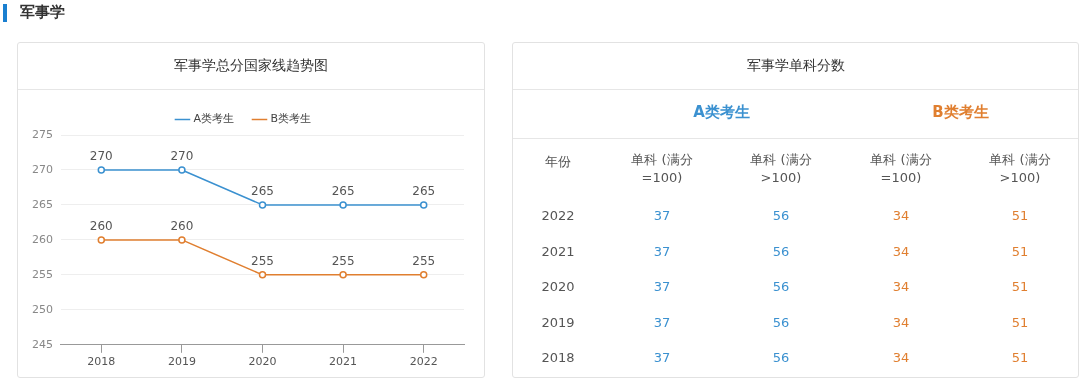 Image resolution: width=1080 pixels, height=378 pixels. What do you see at coordinates (42, 12) in the screenshot?
I see `text: 军事学` at bounding box center [42, 12].